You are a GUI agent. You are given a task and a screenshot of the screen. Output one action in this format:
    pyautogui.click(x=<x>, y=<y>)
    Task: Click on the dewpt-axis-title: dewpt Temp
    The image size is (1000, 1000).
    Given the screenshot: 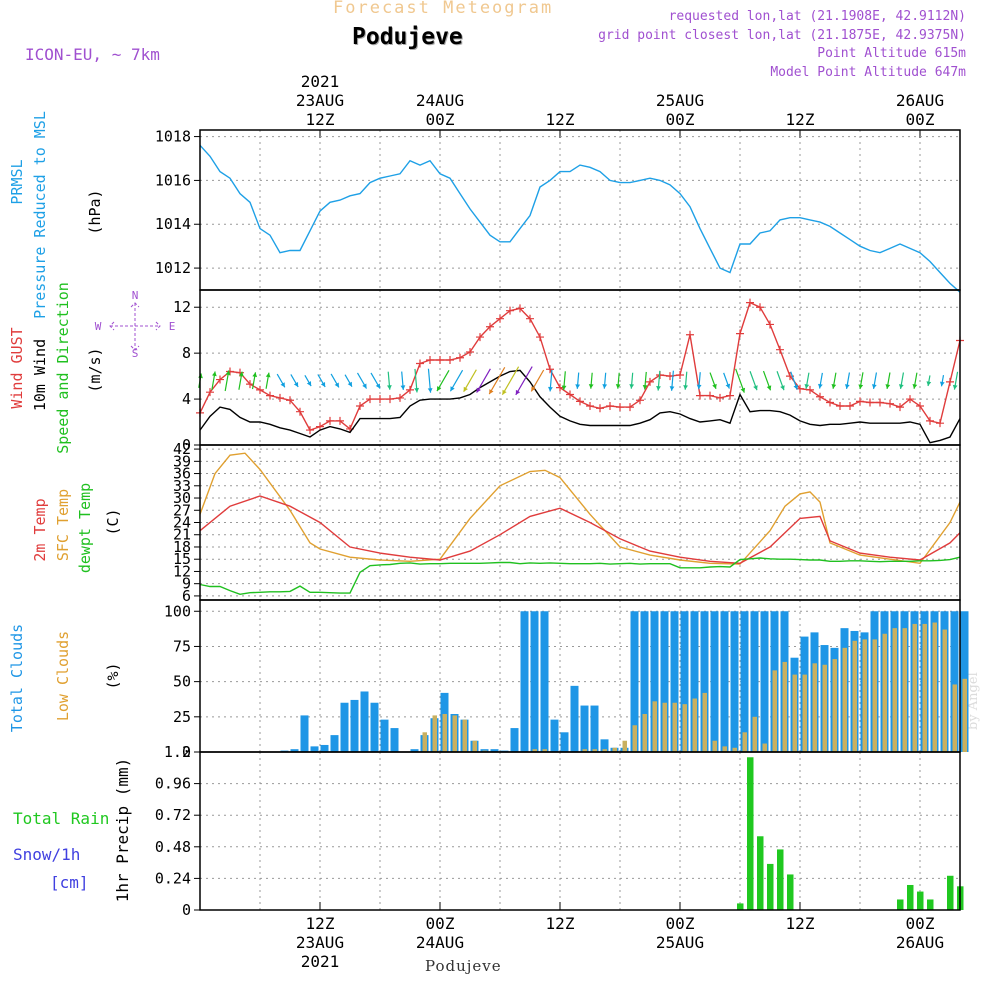 What is the action you would take?
    pyautogui.click(x=85, y=528)
    